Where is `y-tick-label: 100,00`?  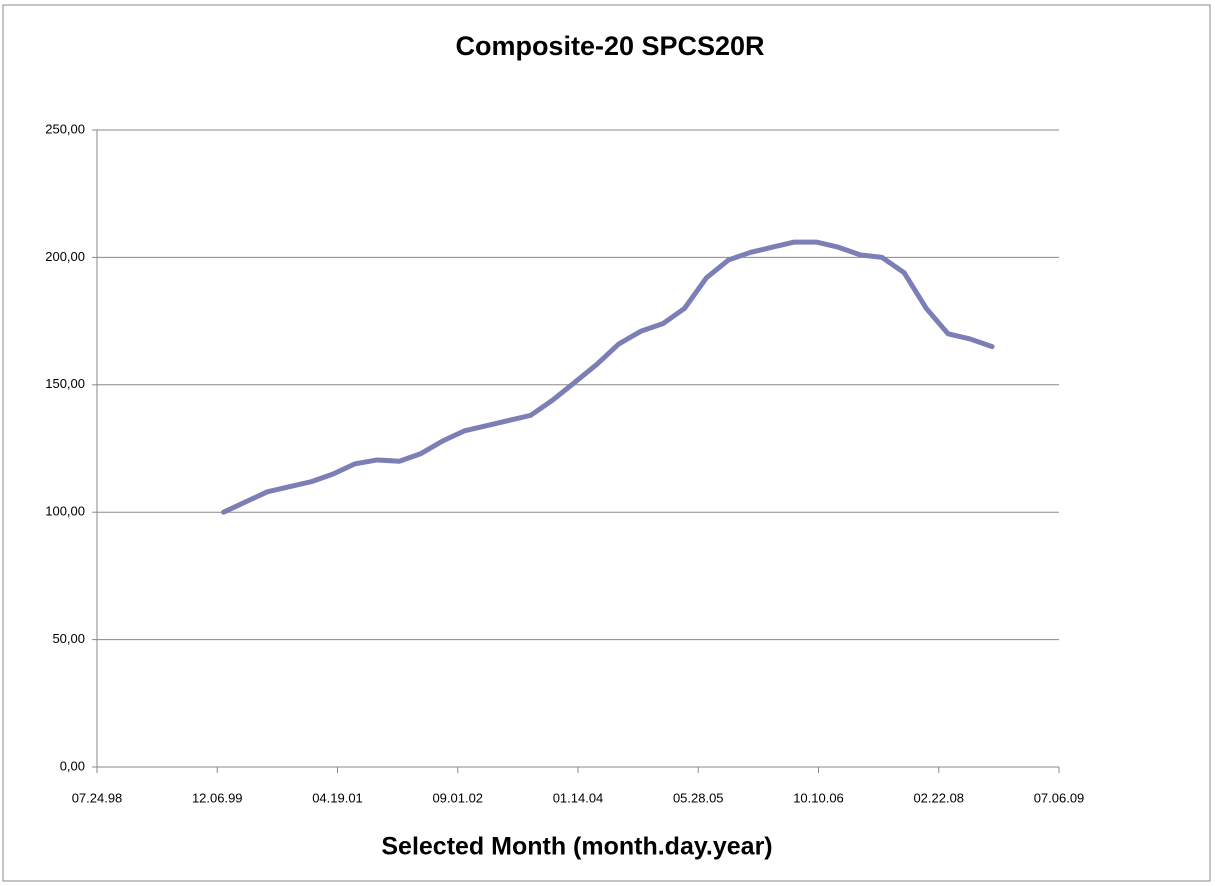 y-tick-label: 100,00 is located at coordinates (65, 511).